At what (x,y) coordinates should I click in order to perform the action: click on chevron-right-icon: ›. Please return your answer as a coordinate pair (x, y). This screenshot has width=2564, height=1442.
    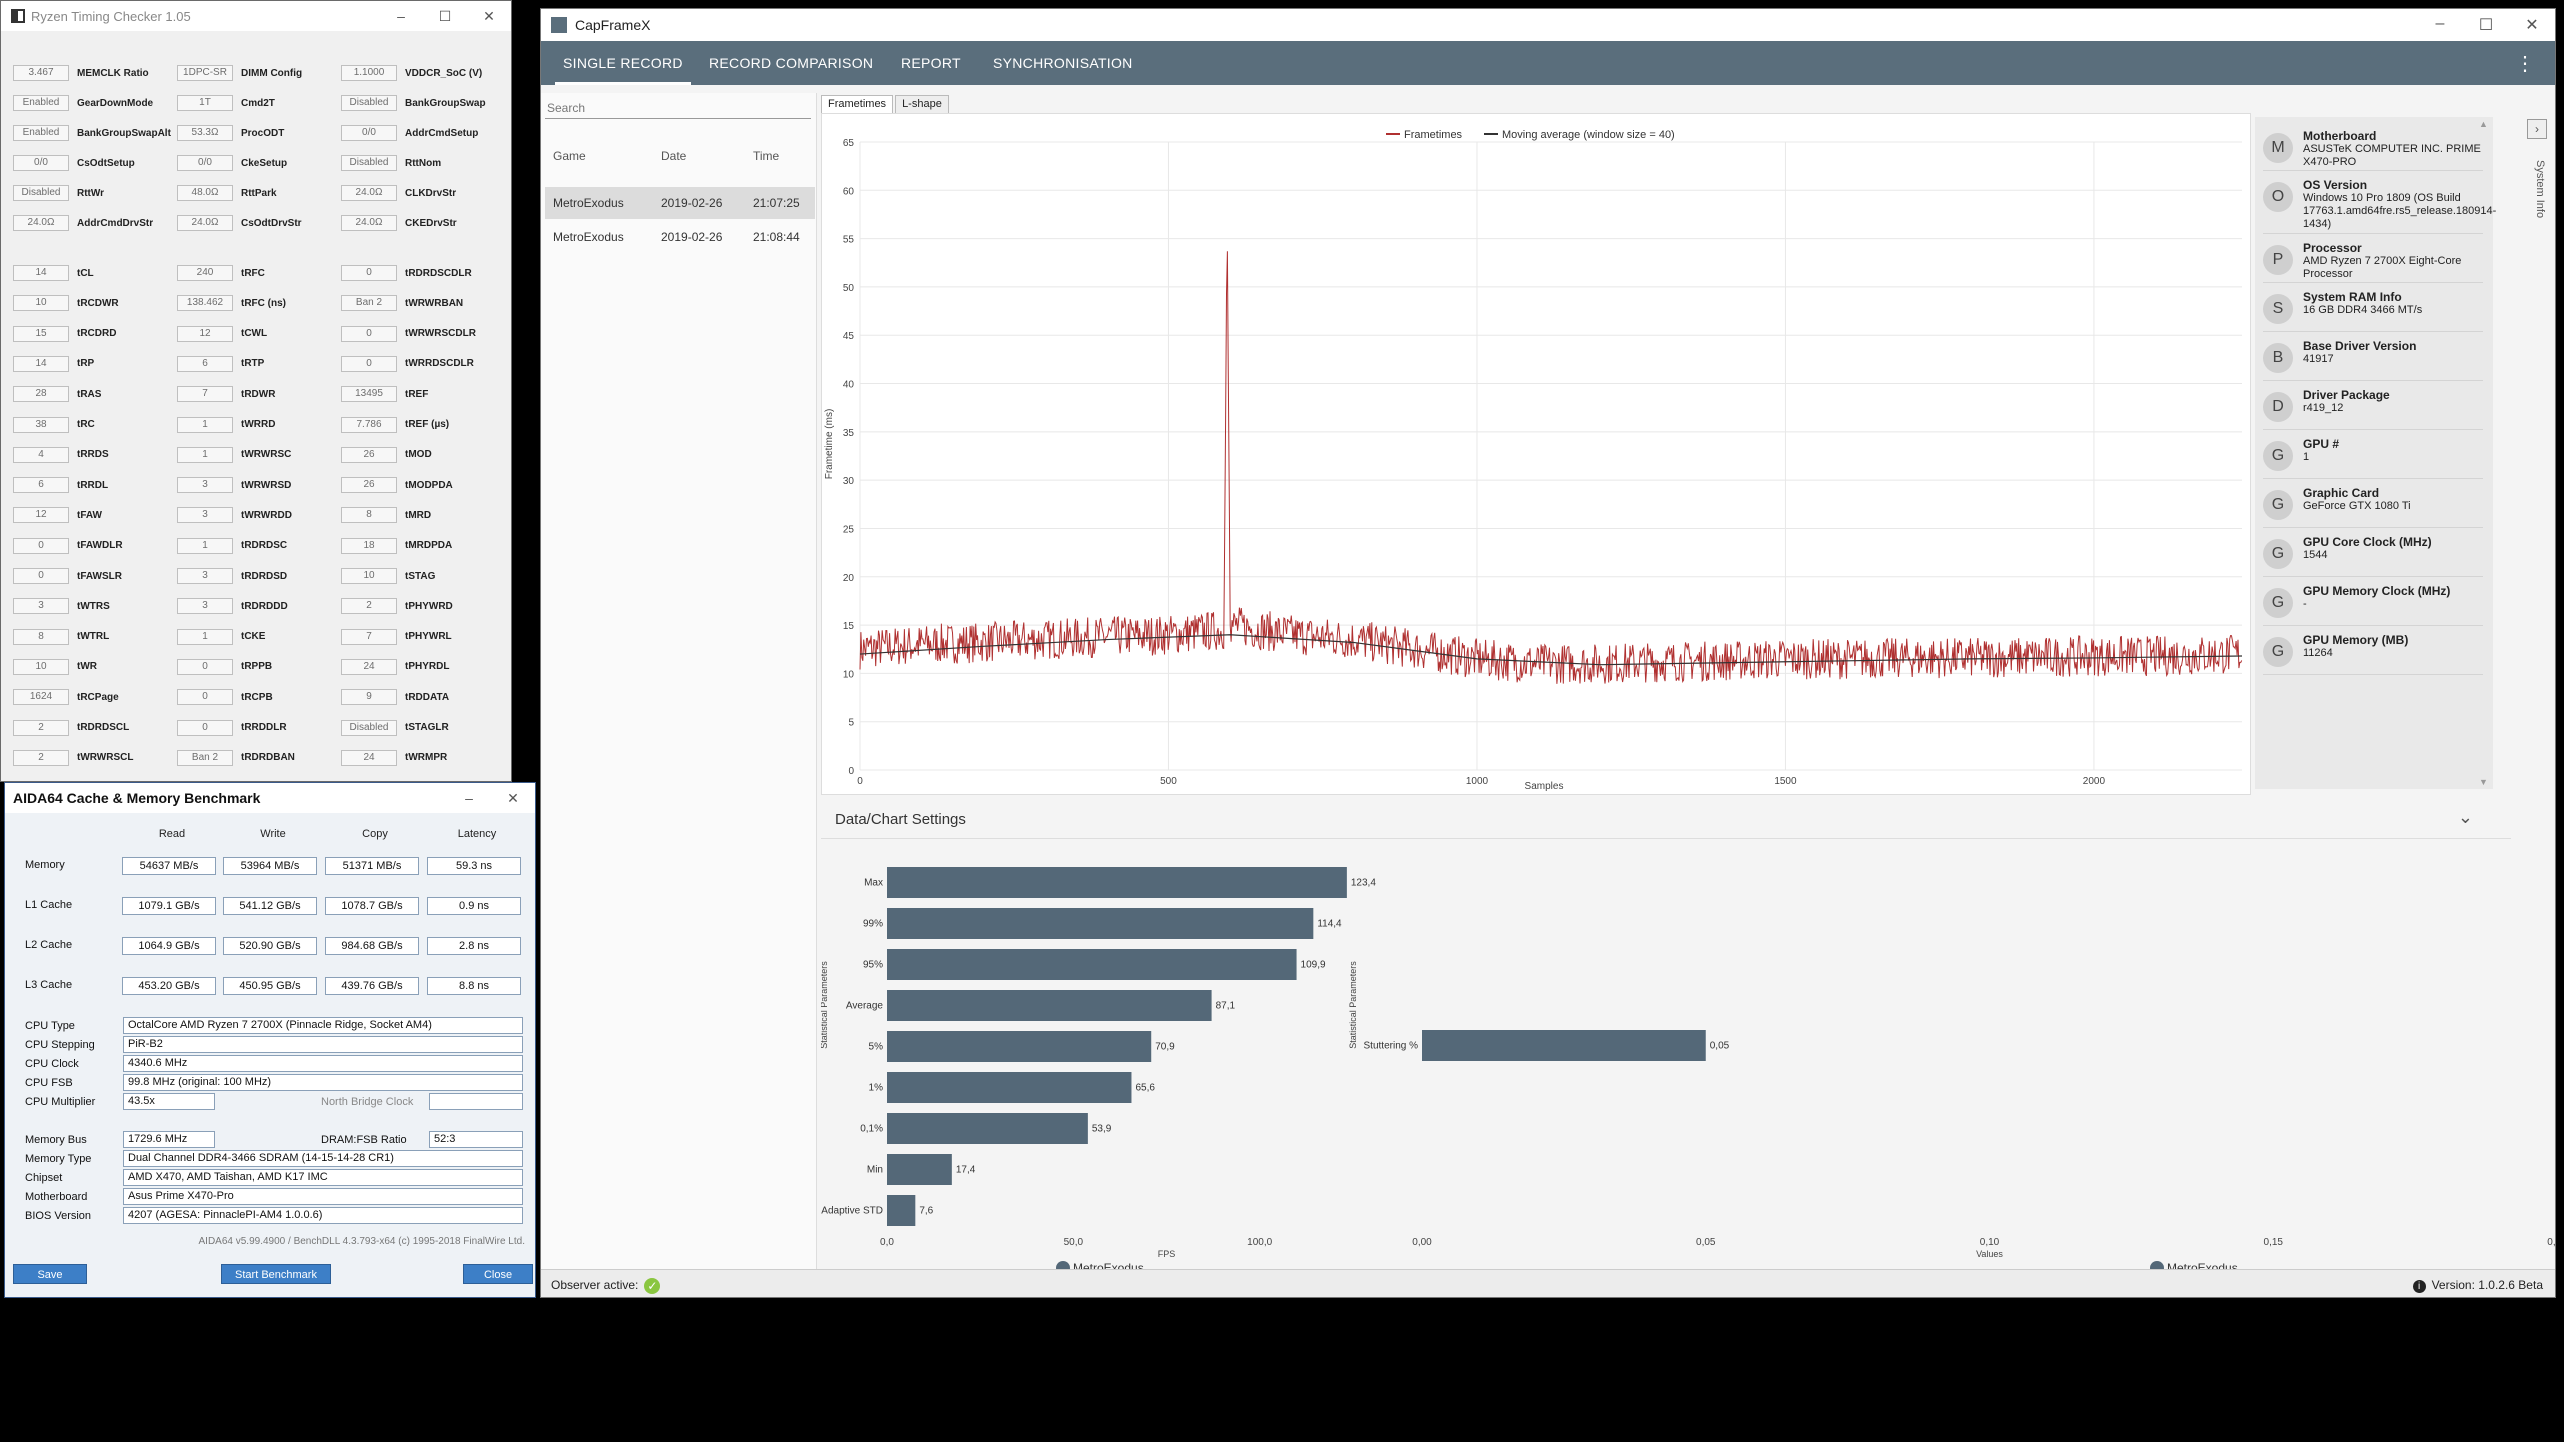
    Looking at the image, I should click on (2537, 129).